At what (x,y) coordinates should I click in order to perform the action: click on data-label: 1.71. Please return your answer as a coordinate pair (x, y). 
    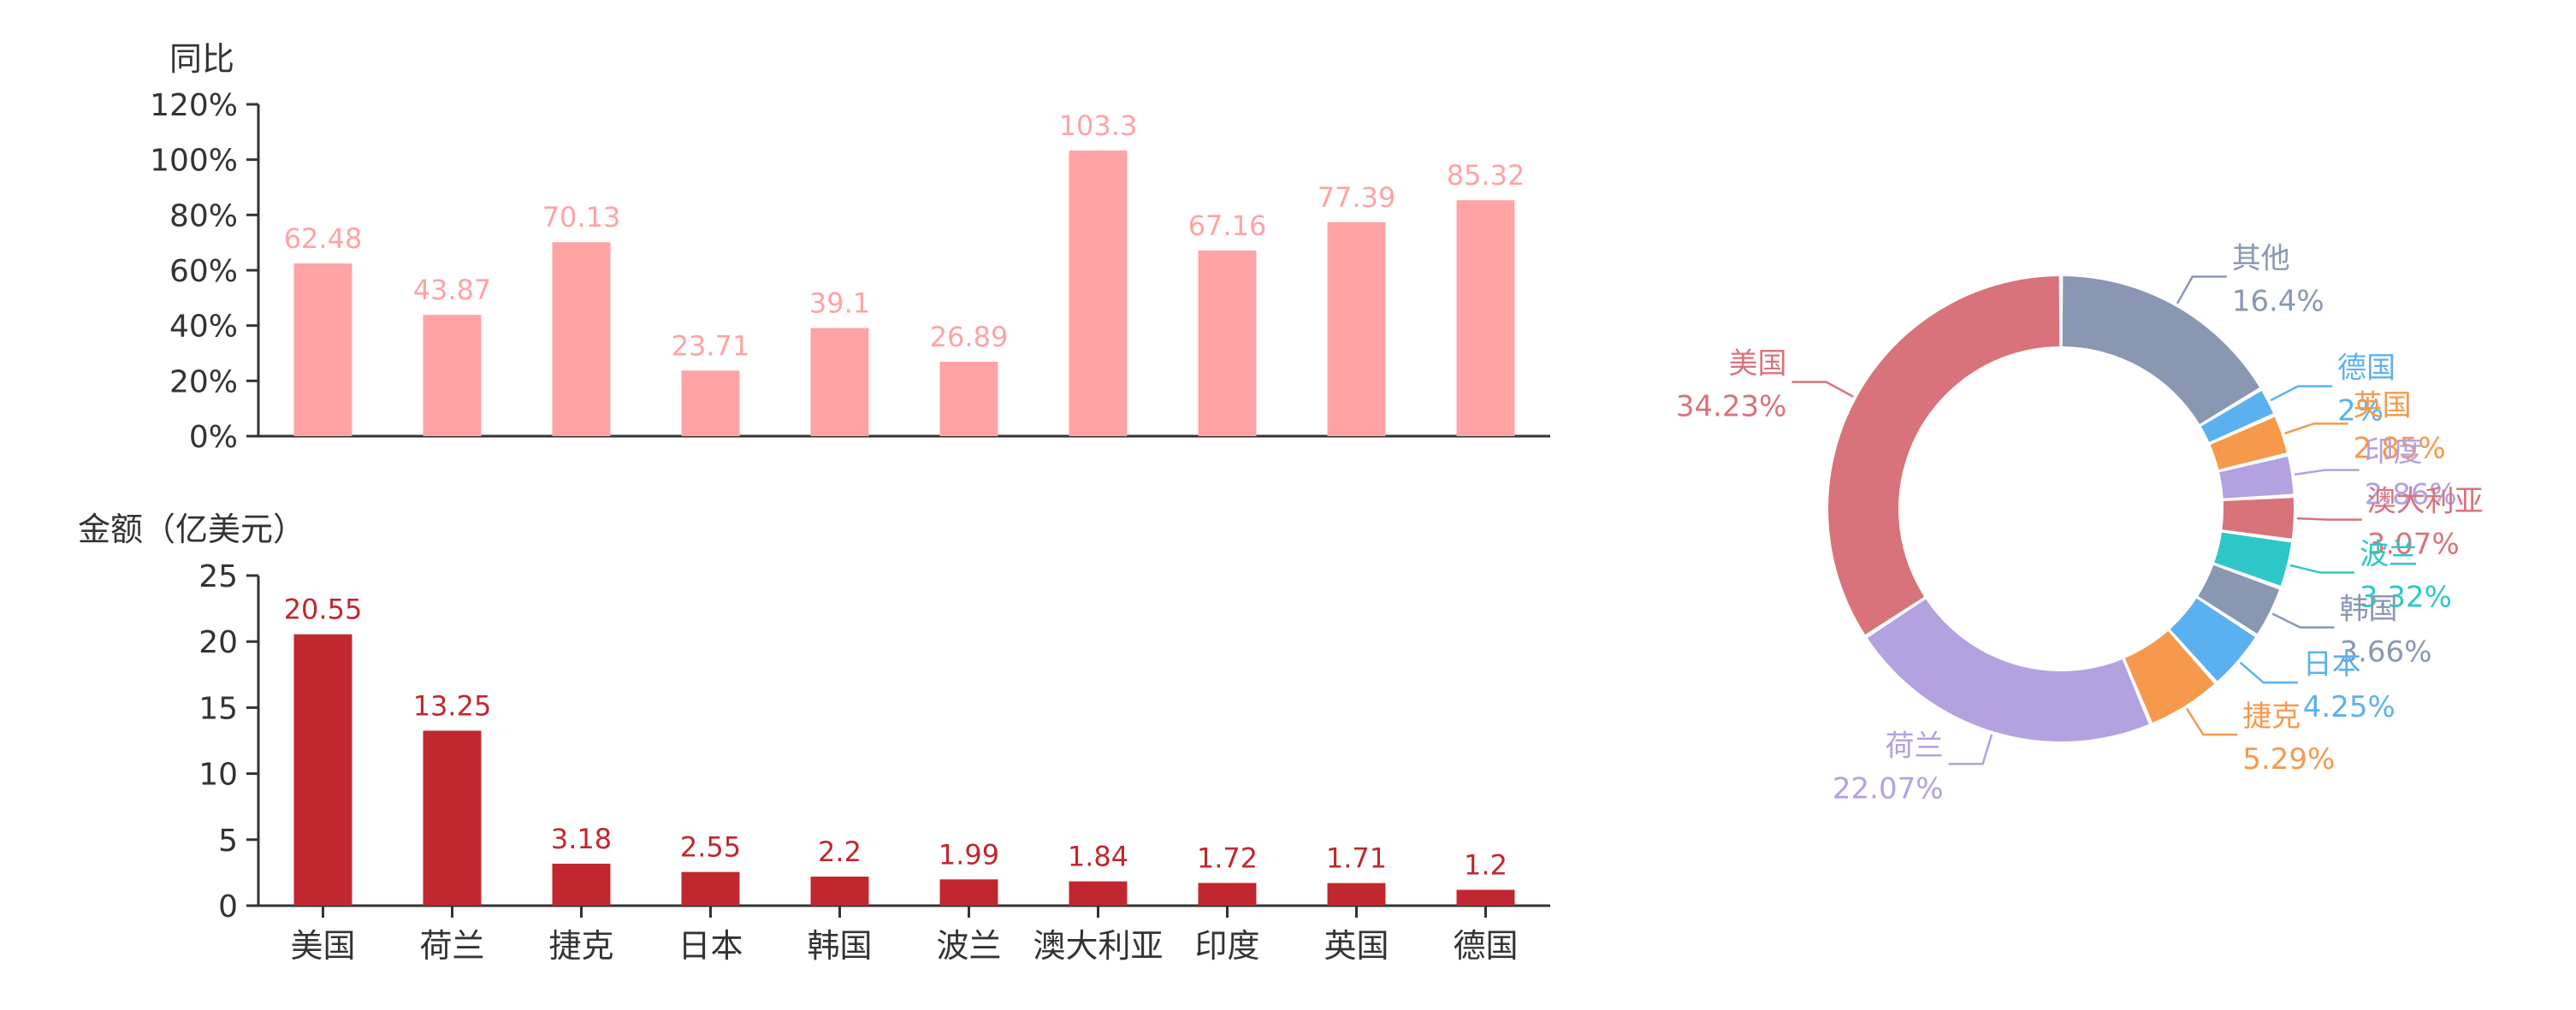
    Looking at the image, I should click on (1356, 858).